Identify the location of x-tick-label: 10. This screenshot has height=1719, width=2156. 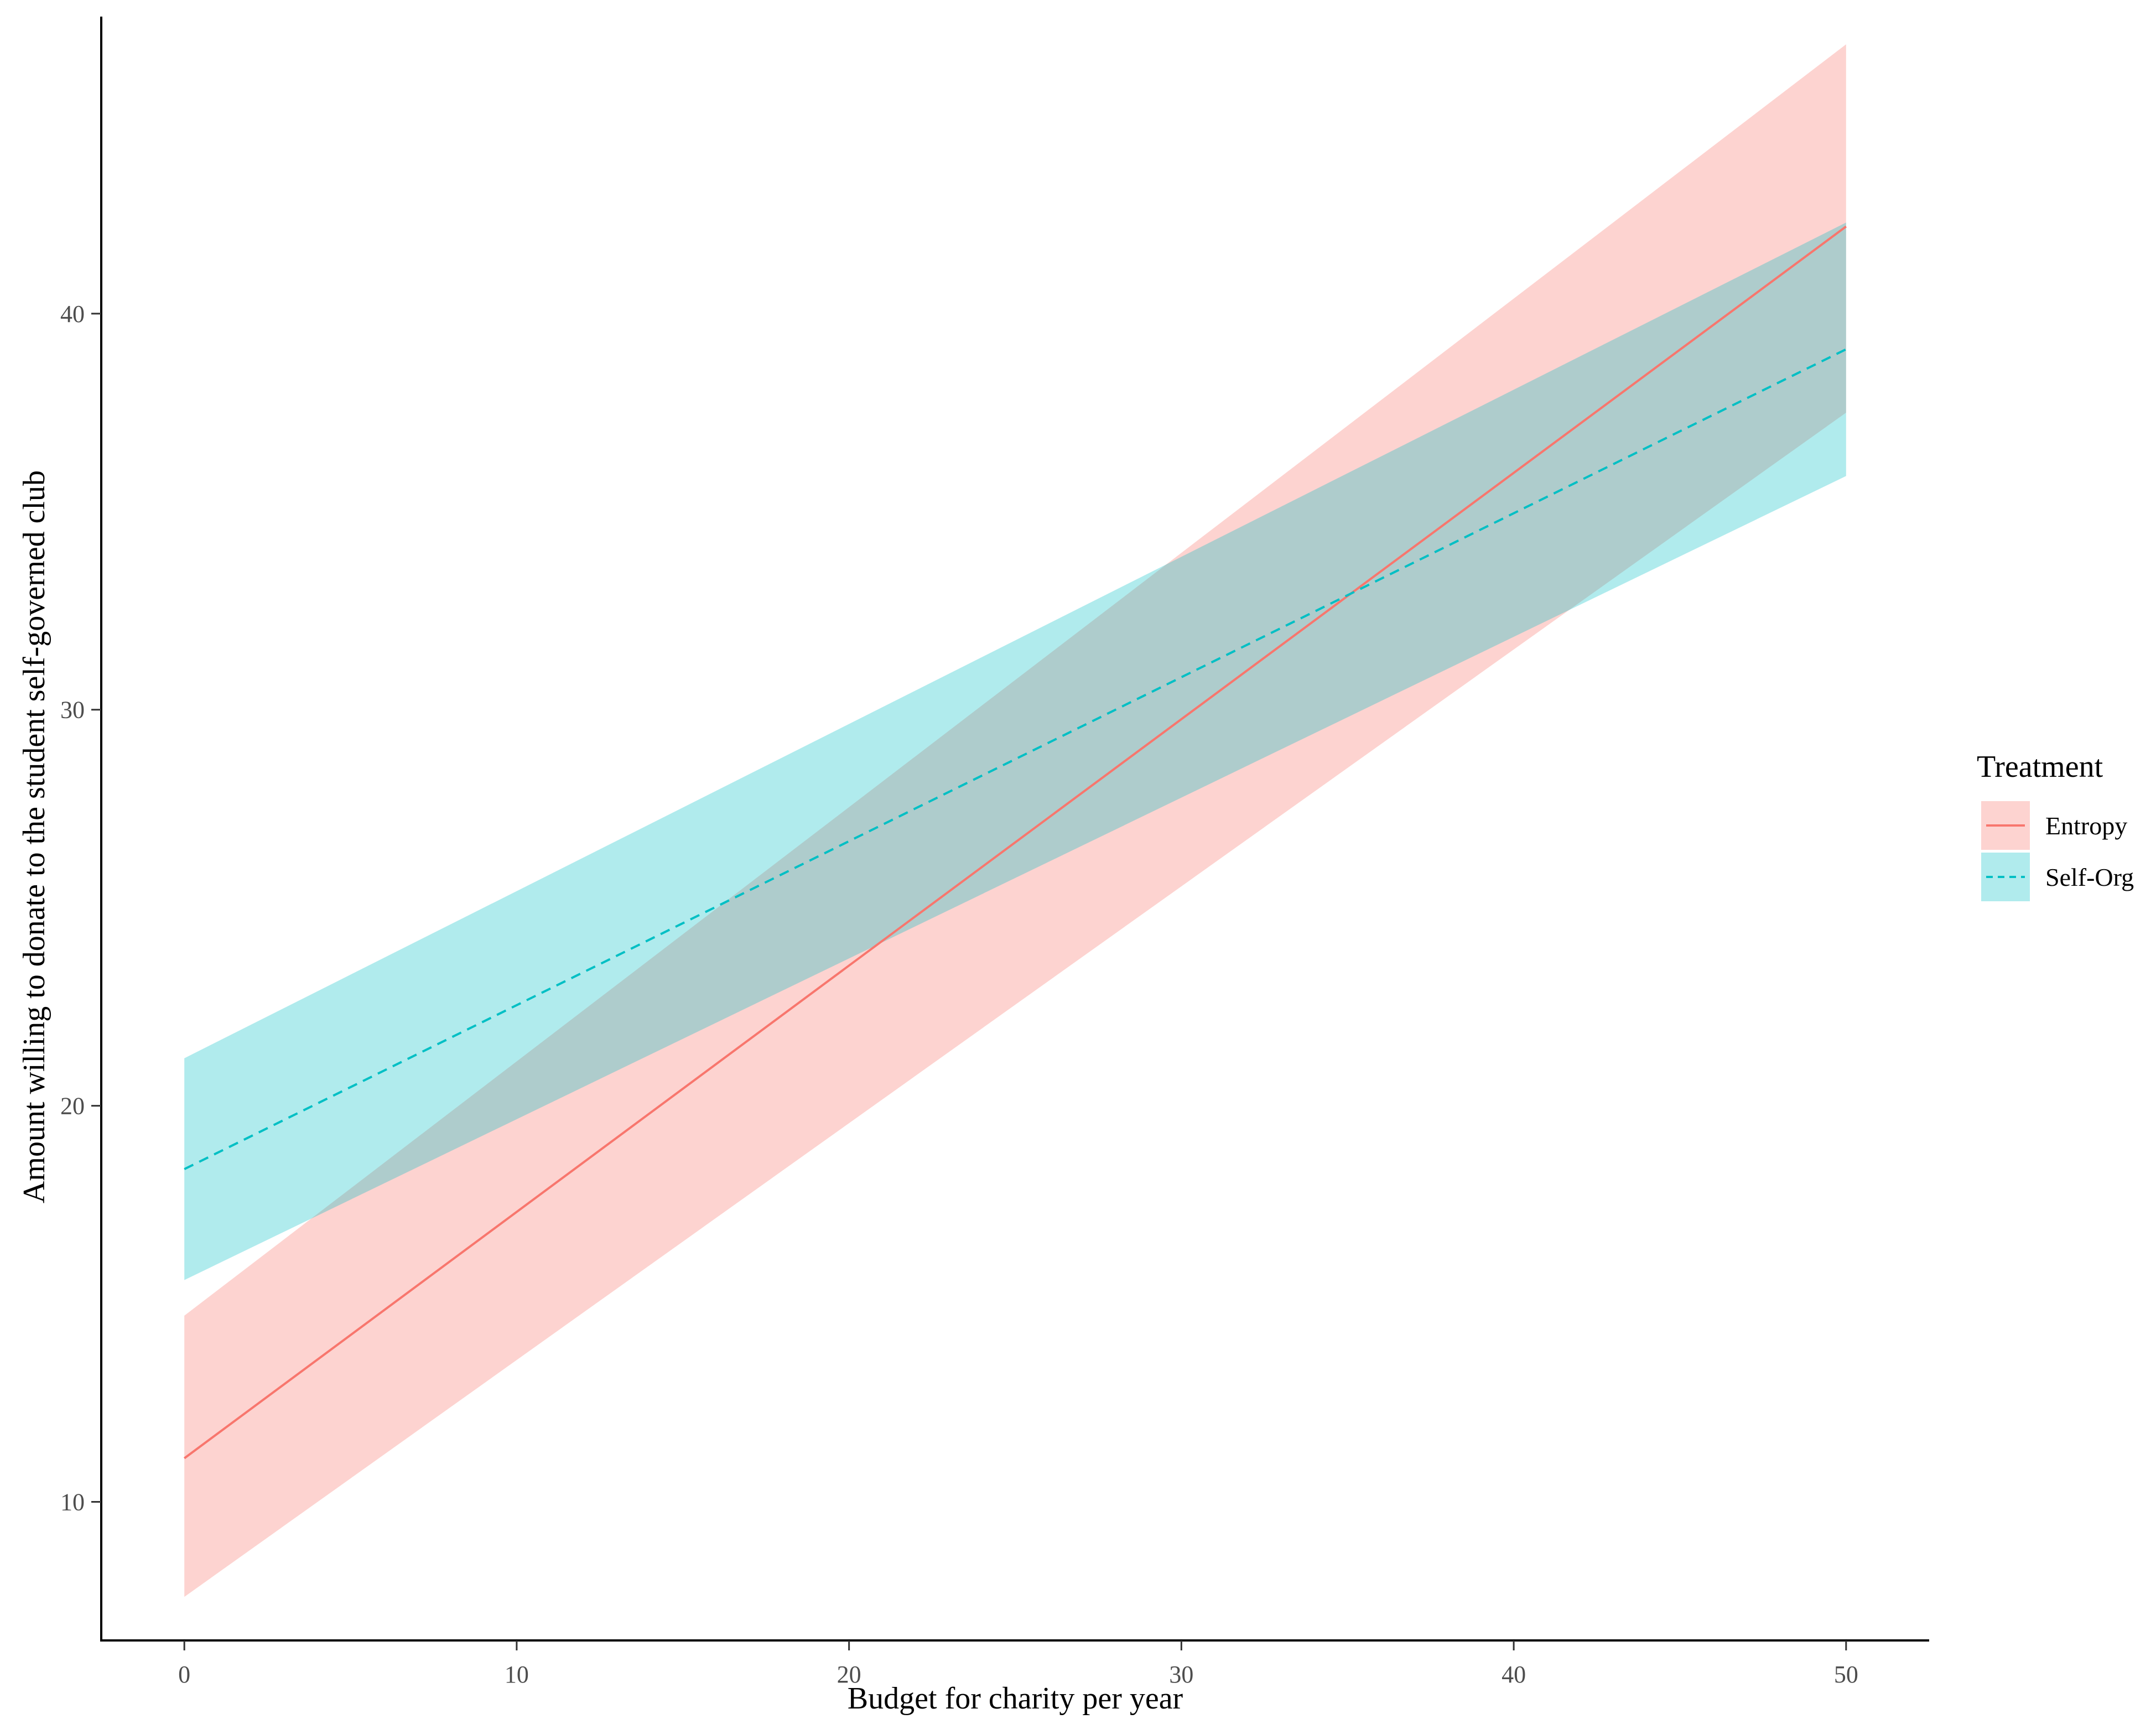
(517, 1674).